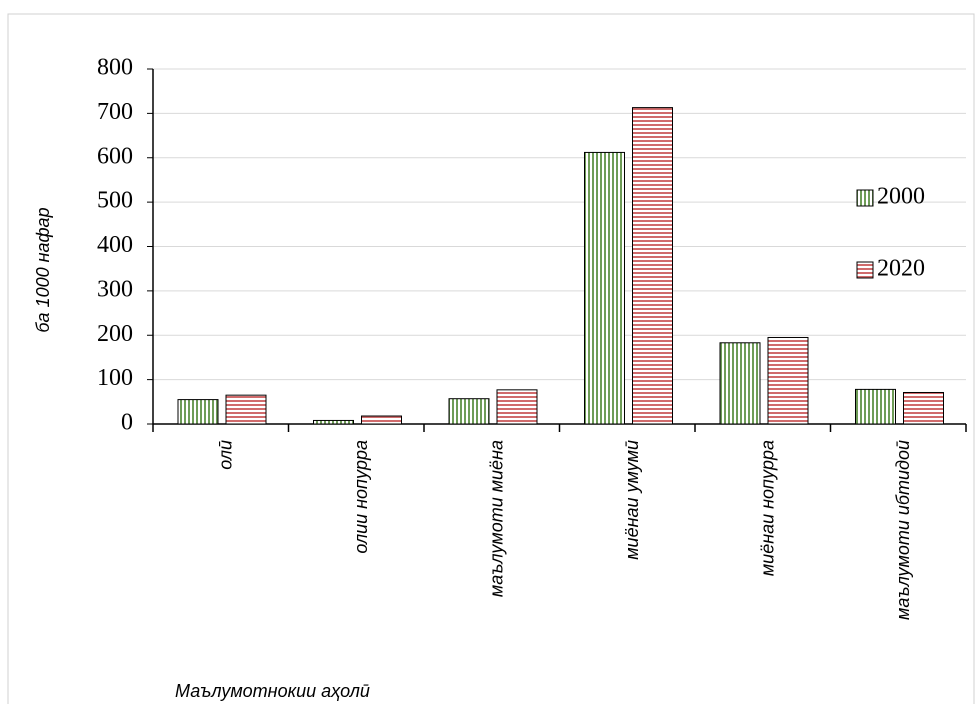  What do you see at coordinates (115, 201) in the screenshot?
I see `y-tick-label: 500` at bounding box center [115, 201].